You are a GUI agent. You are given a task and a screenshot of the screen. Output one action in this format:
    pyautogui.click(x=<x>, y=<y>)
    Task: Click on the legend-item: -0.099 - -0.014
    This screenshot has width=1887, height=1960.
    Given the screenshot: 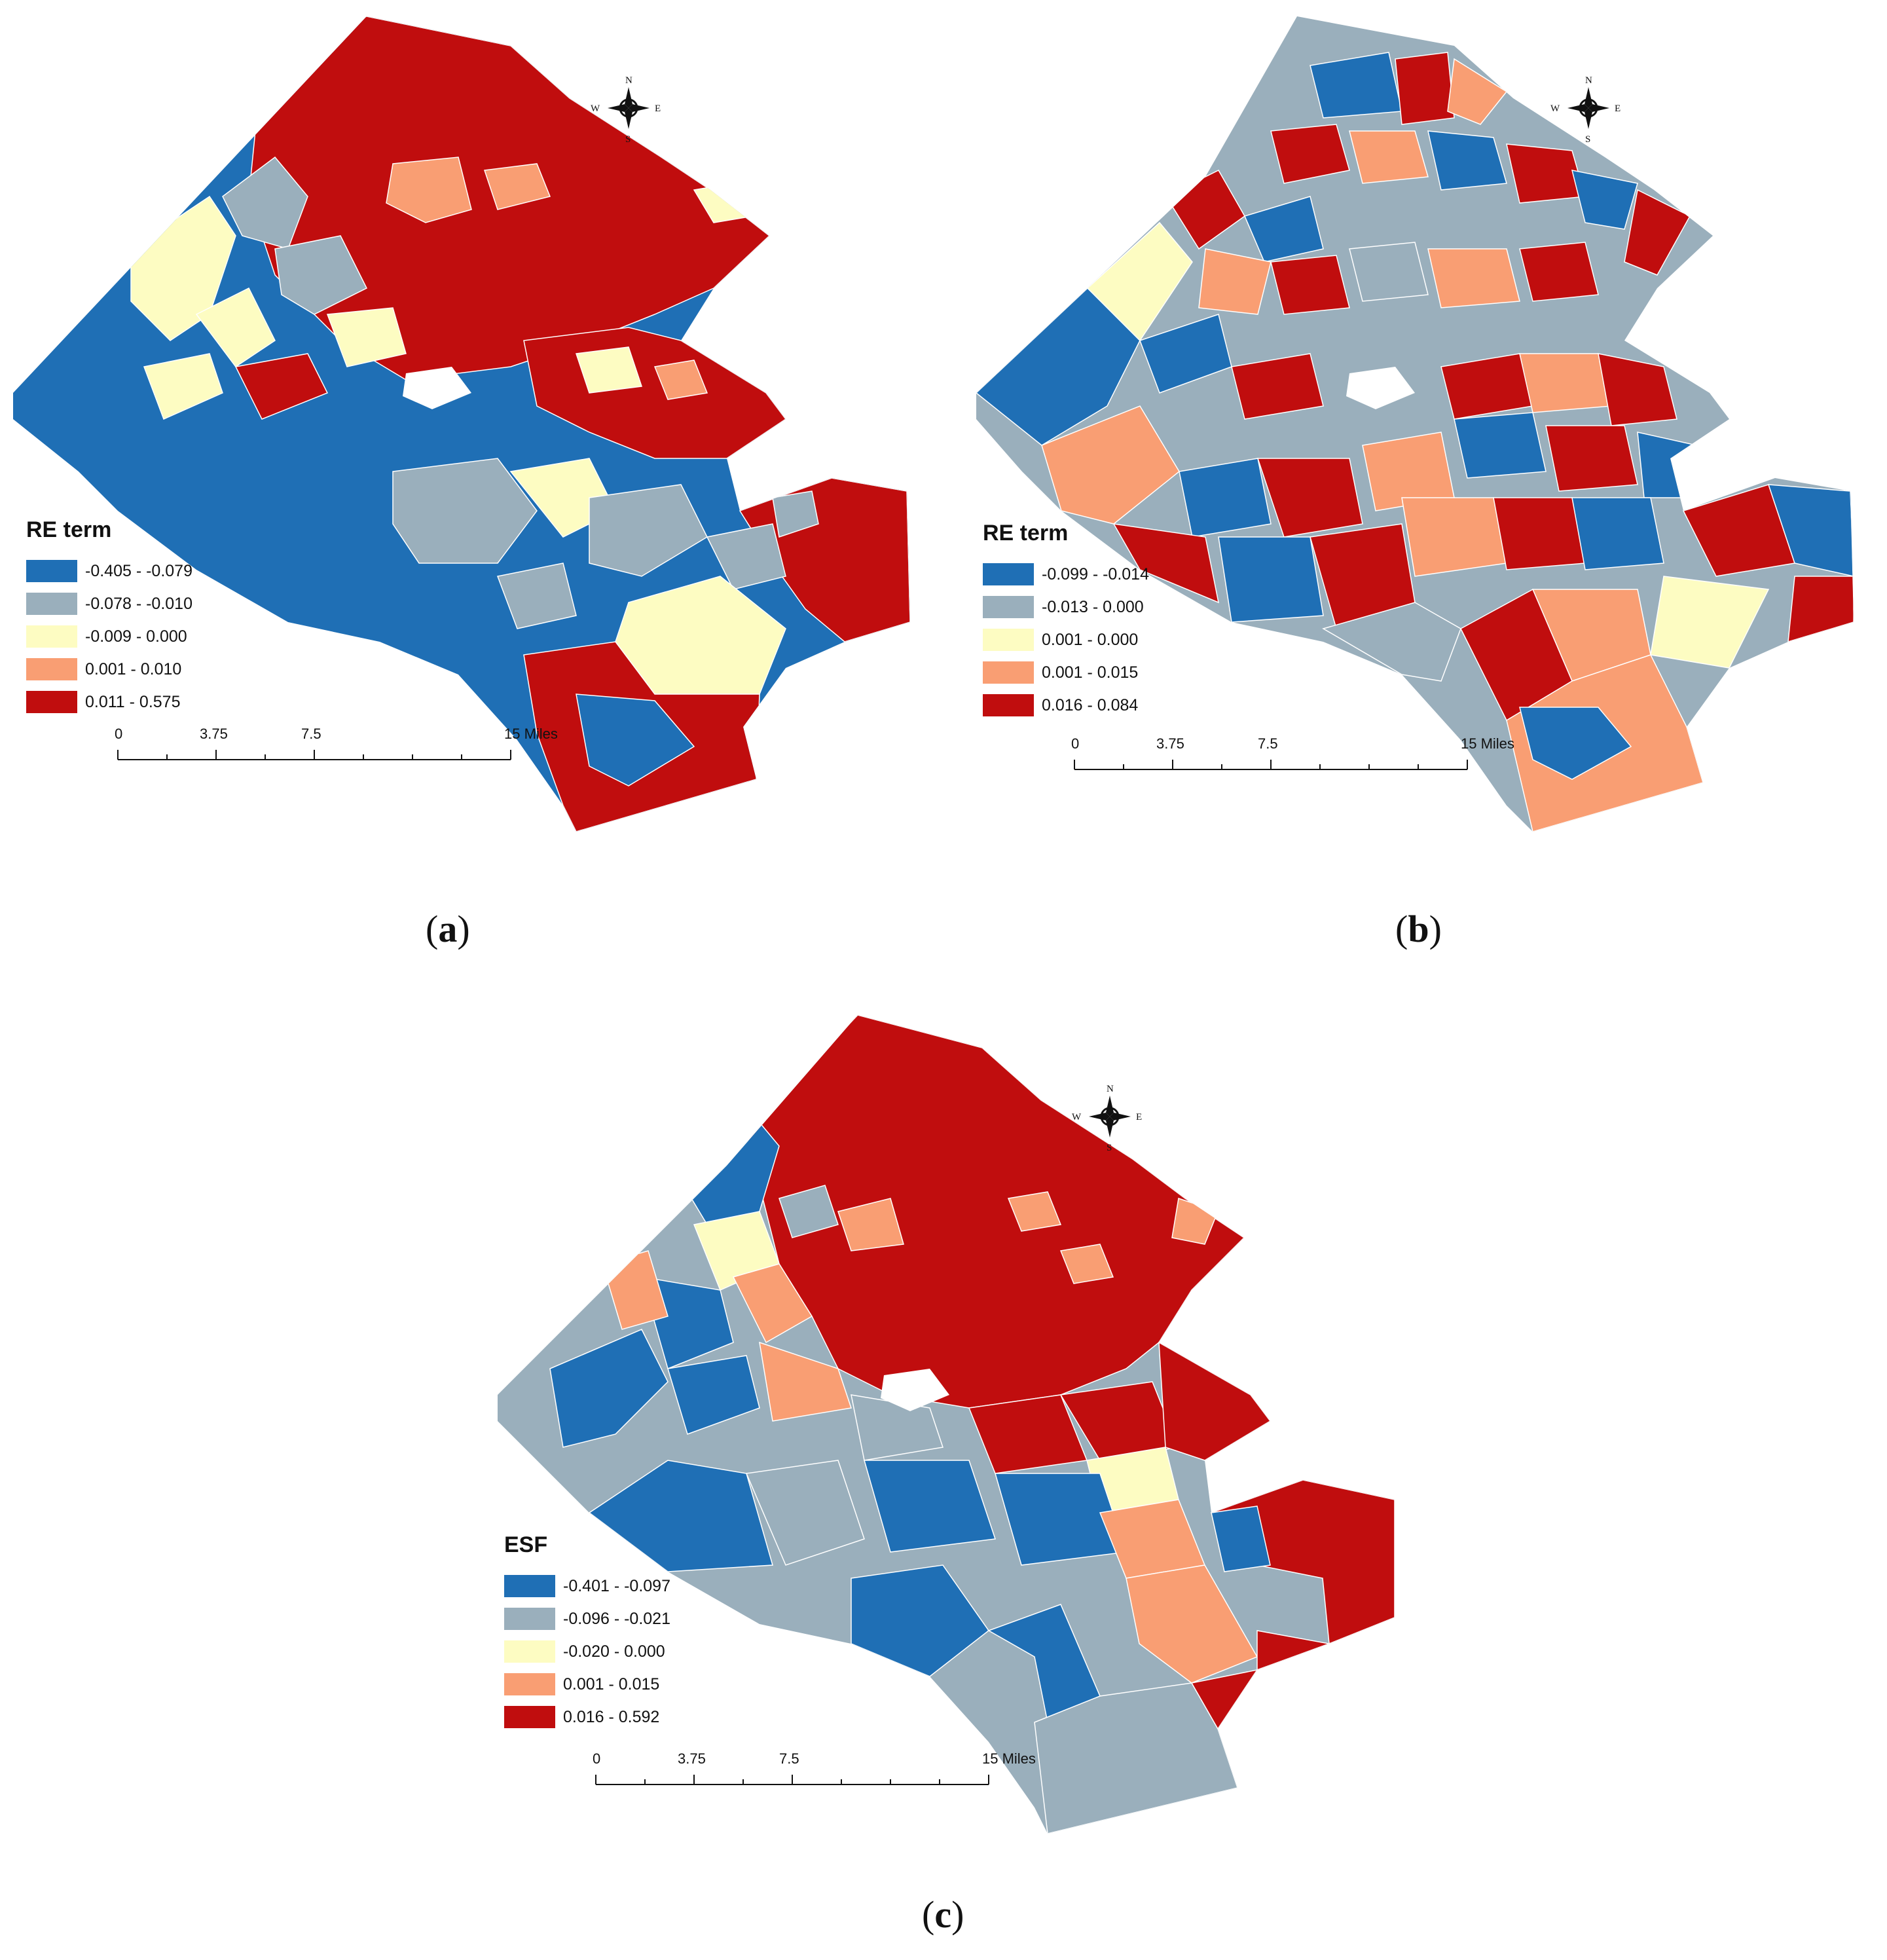 What is the action you would take?
    pyautogui.click(x=1066, y=574)
    